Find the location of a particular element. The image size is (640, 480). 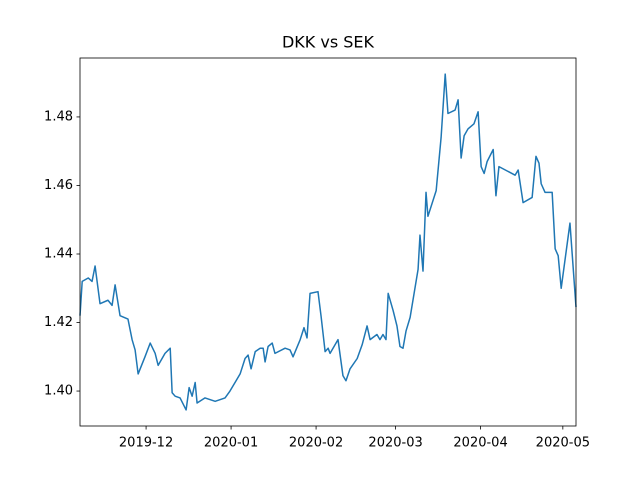

y-tick-label: 1.40 is located at coordinates (58, 391).